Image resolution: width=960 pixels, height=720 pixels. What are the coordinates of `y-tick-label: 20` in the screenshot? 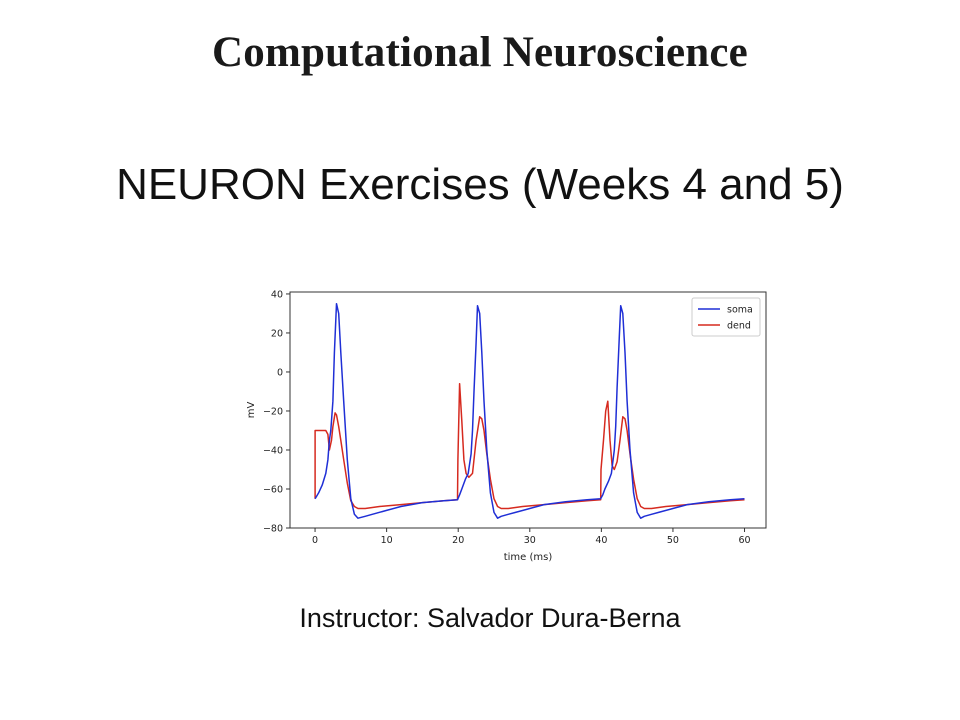 It's located at (277, 333).